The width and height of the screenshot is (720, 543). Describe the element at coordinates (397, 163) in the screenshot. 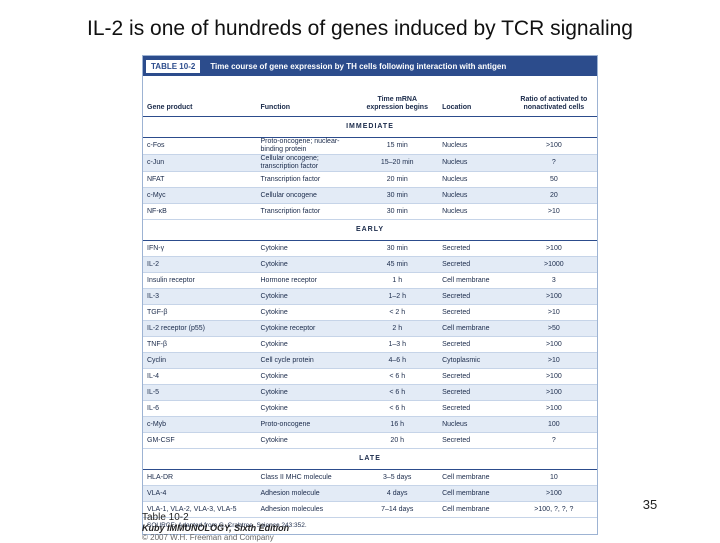

I see `table-cell: 15–20 min` at that location.